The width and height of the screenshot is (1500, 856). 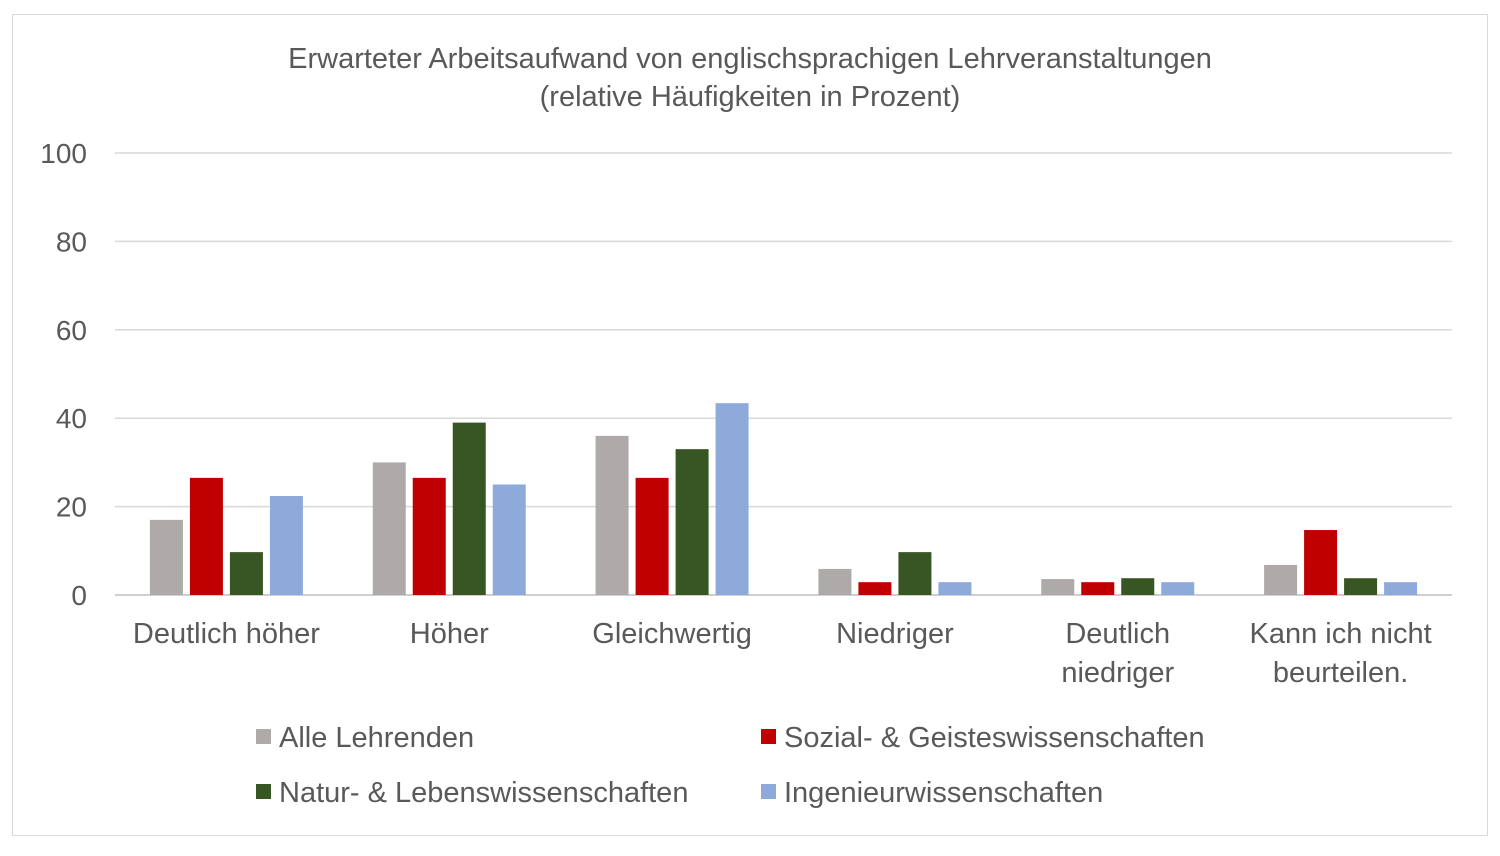 What do you see at coordinates (994, 738) in the screenshot?
I see `legend-label: Sozial- & Geisteswissenschaften` at bounding box center [994, 738].